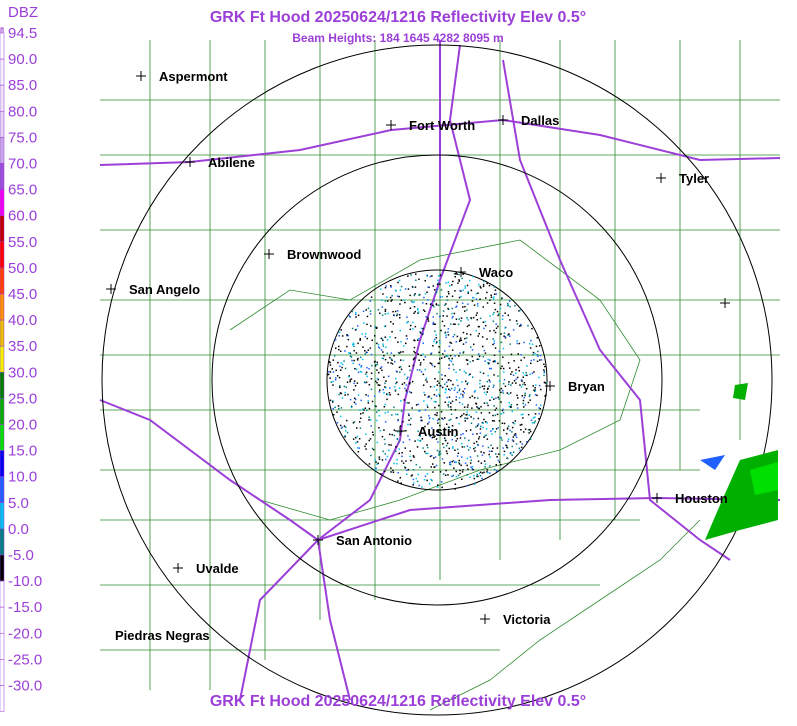  Describe the element at coordinates (701, 498) in the screenshot. I see `city-label: Houston` at that location.